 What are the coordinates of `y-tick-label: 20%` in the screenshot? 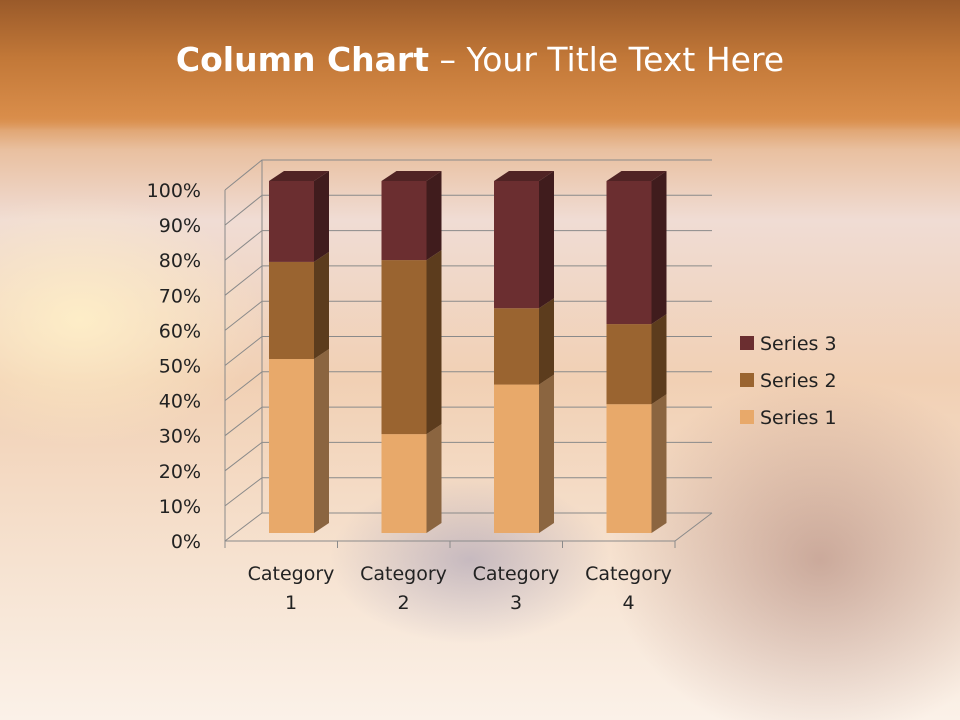 It's located at (180, 472).